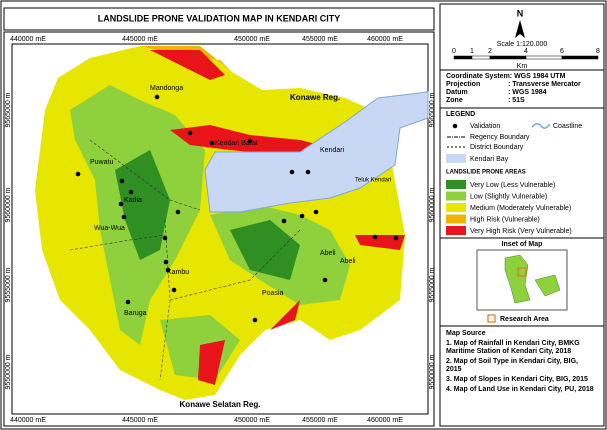  I want to click on y-grid-label: 9555000 m, so click(8, 284).